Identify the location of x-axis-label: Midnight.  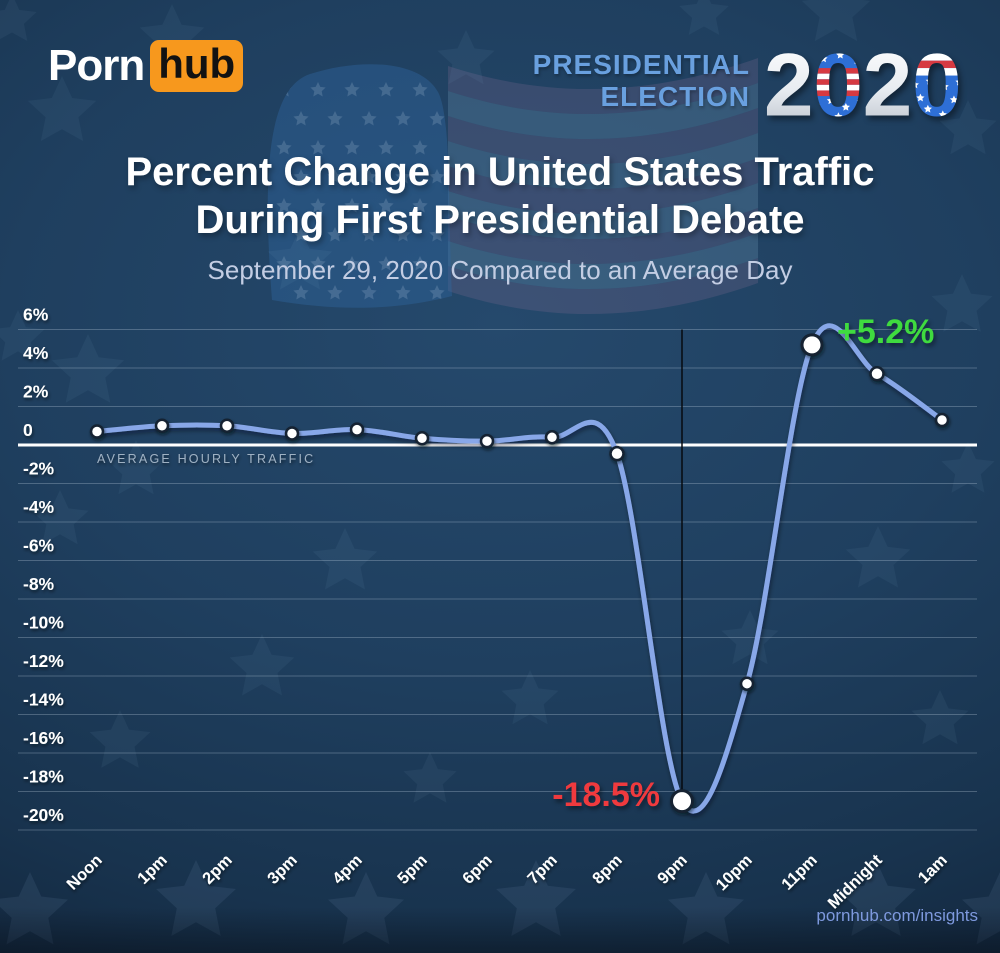
(855, 882).